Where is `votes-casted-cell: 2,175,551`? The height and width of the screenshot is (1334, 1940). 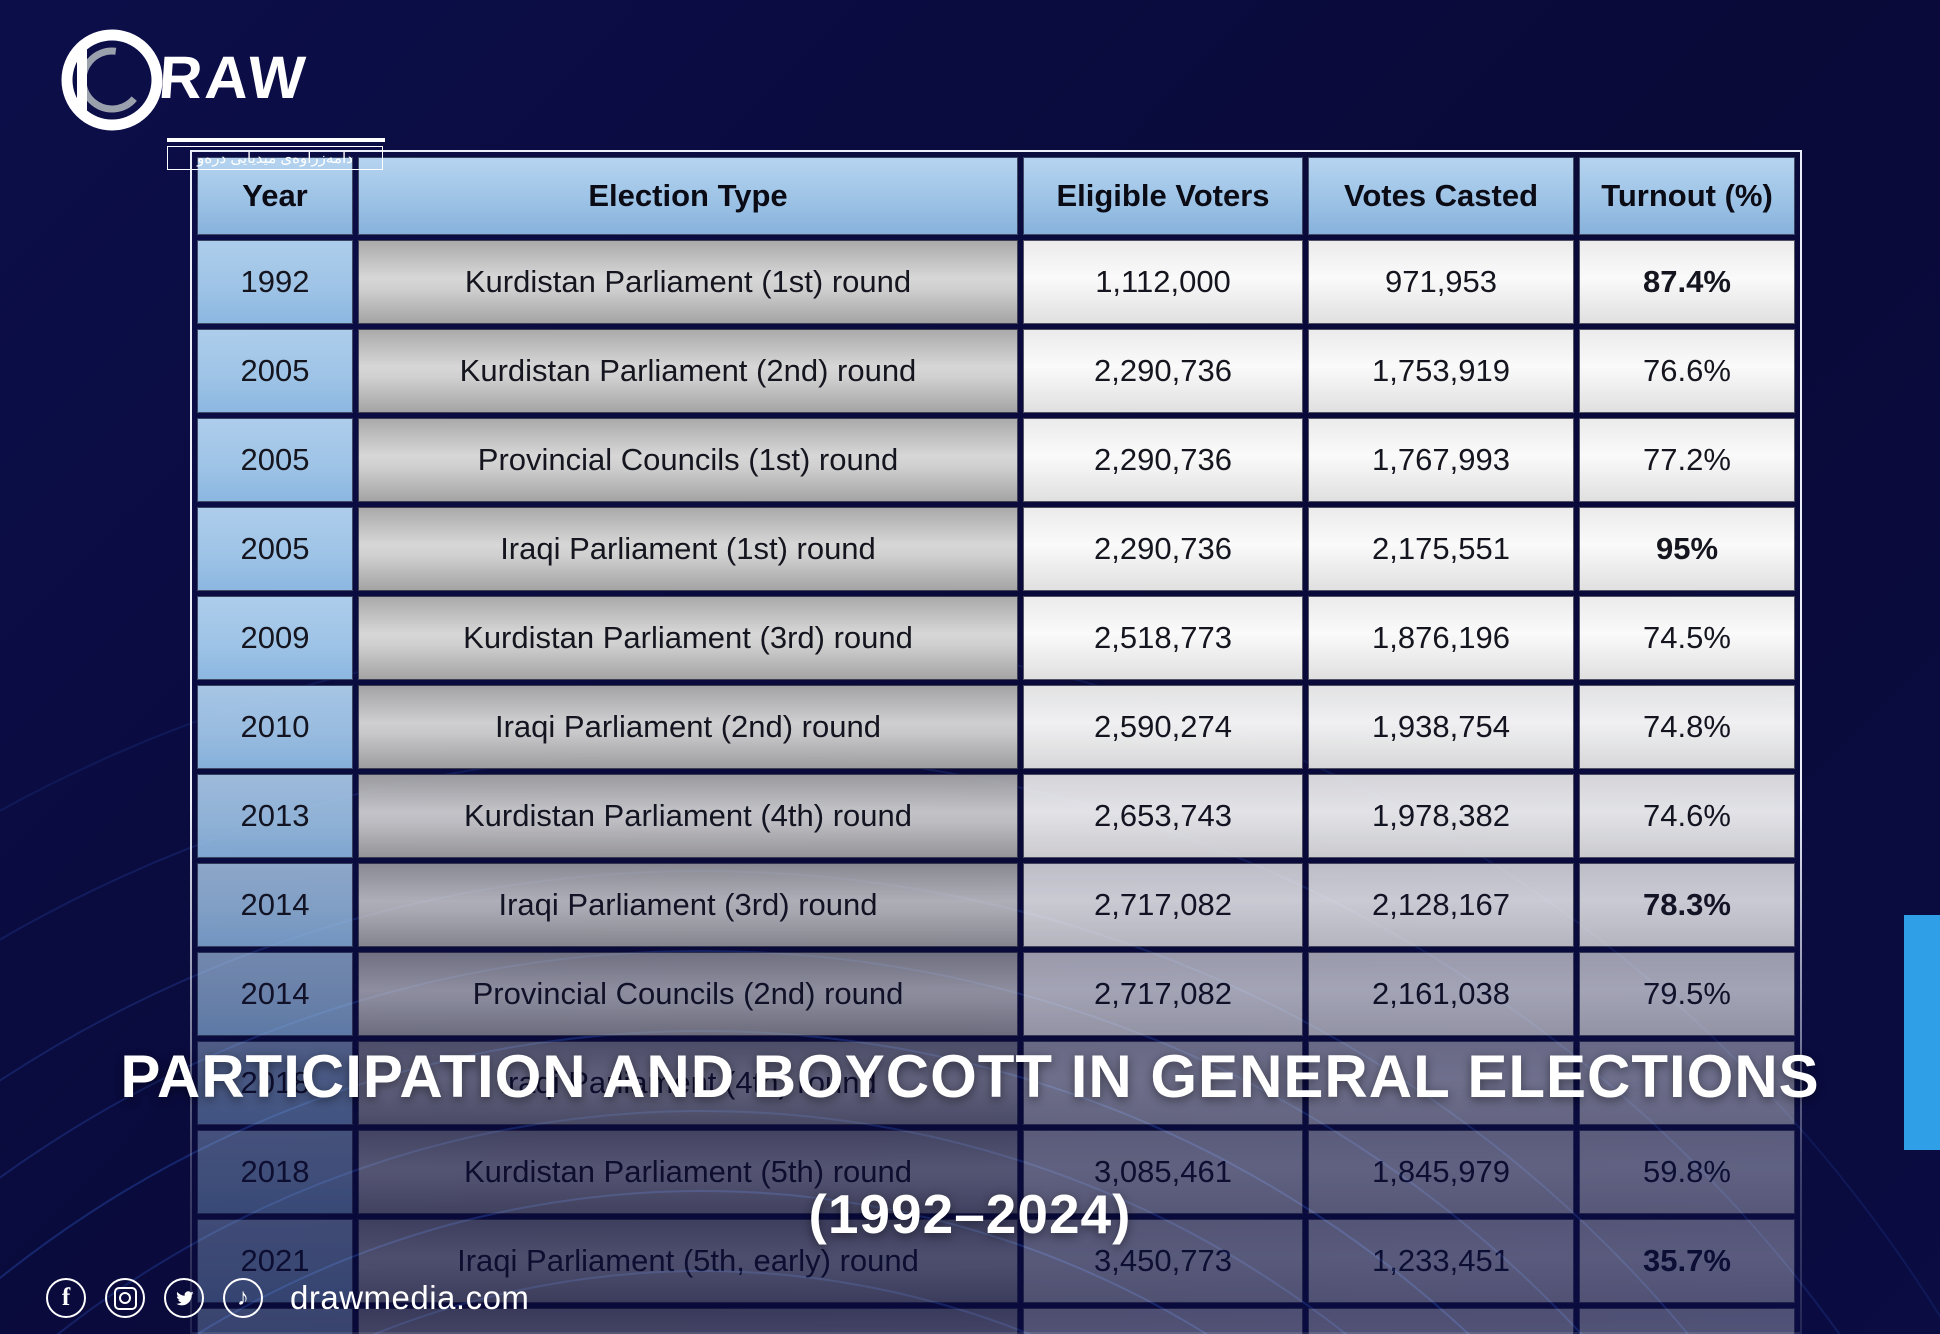 votes-casted-cell: 2,175,551 is located at coordinates (1441, 549).